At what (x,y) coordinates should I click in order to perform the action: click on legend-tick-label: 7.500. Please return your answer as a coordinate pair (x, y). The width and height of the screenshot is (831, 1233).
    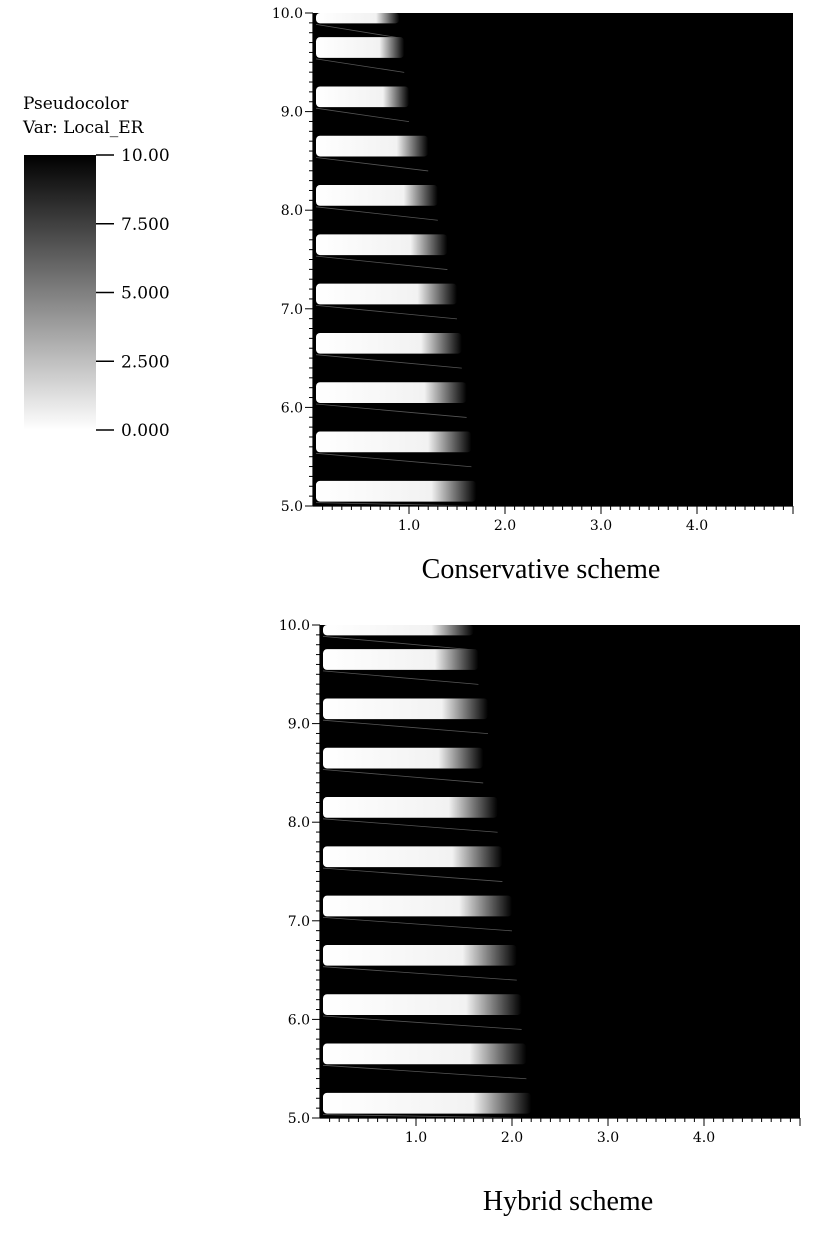
    Looking at the image, I should click on (145, 225).